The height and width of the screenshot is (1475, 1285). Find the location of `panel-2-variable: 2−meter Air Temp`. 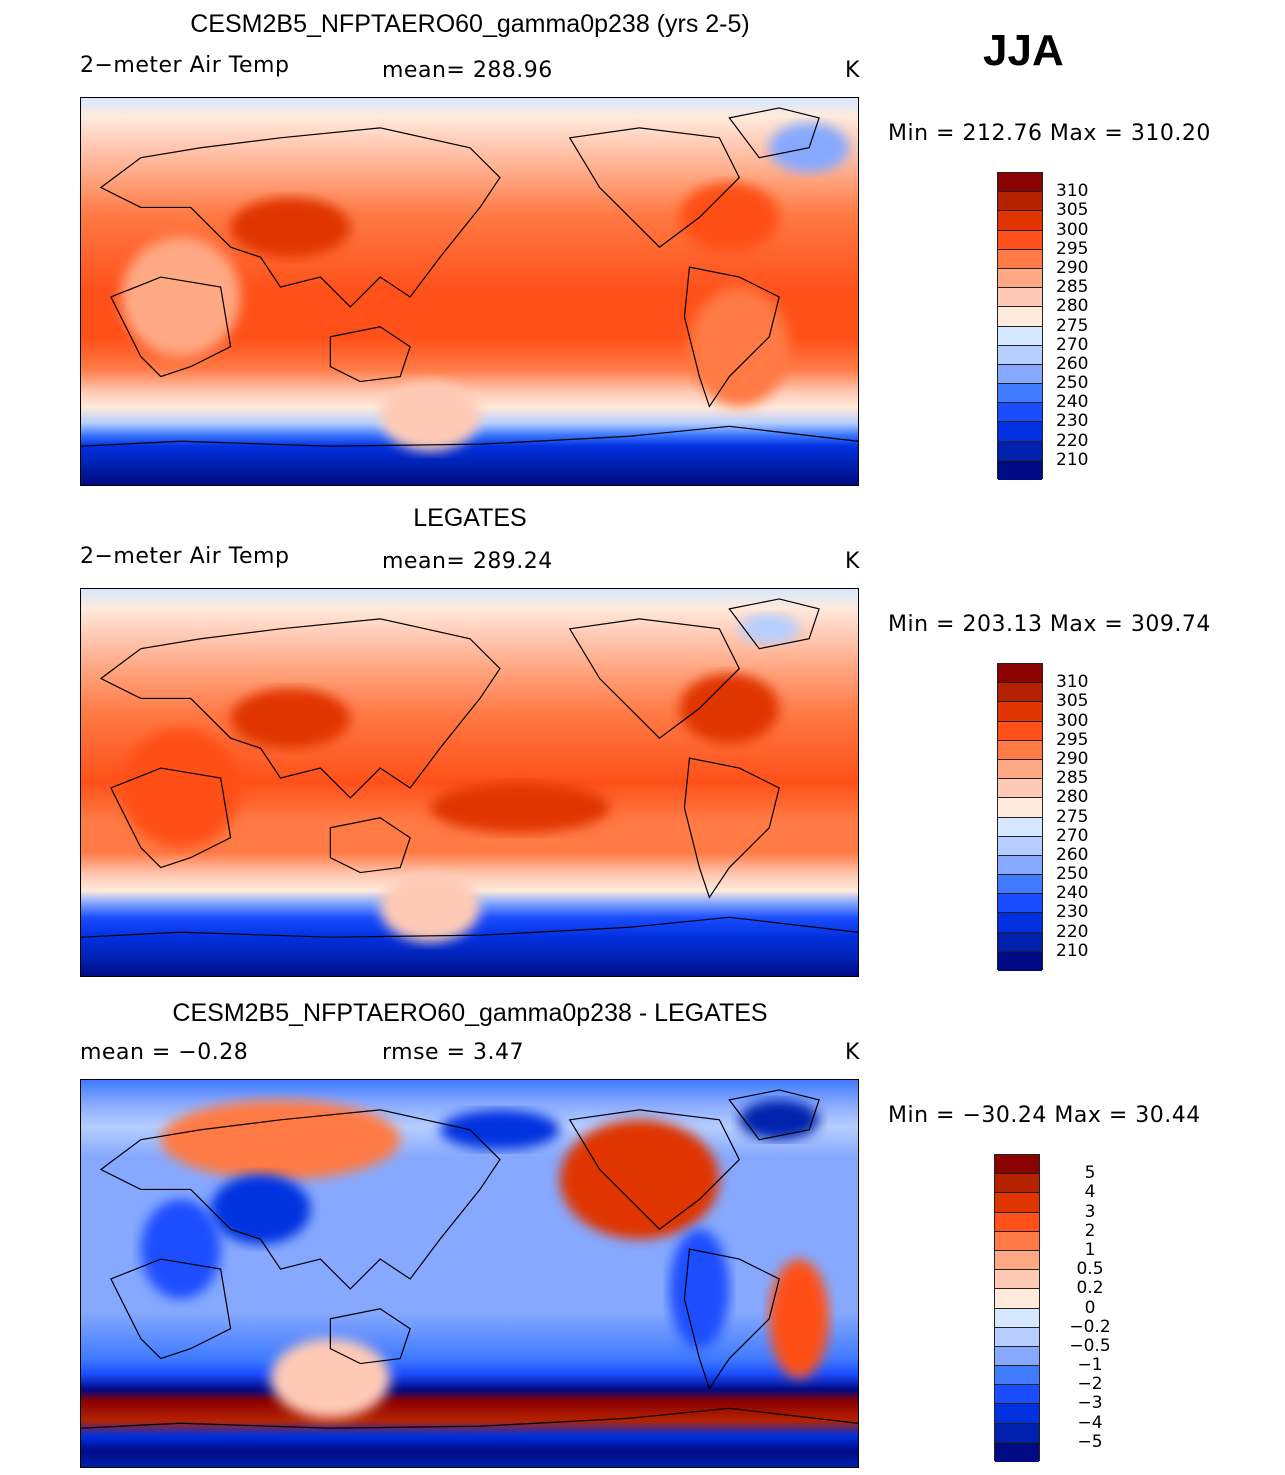

panel-2-variable: 2−meter Air Temp is located at coordinates (185, 556).